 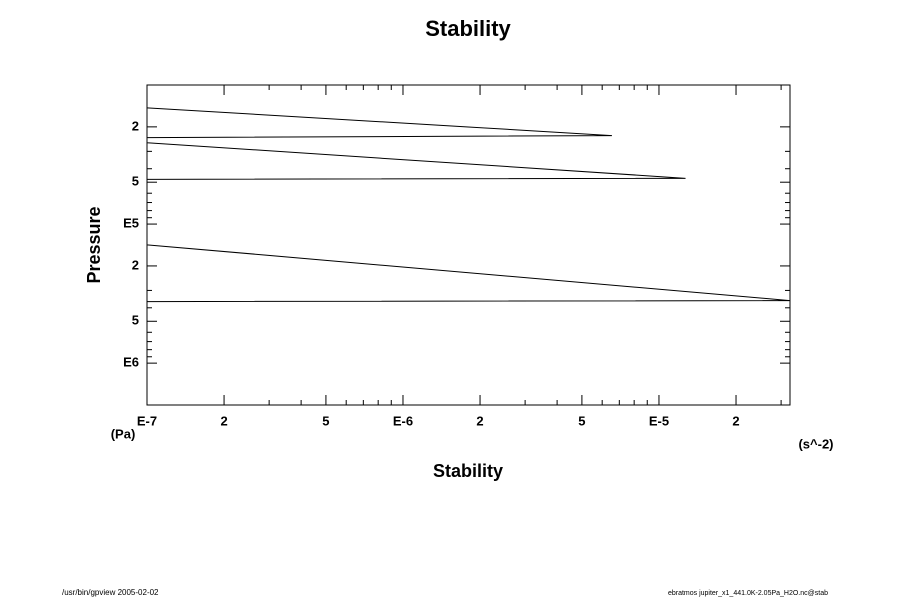 I want to click on x-tick-label: E-5, so click(x=659, y=420).